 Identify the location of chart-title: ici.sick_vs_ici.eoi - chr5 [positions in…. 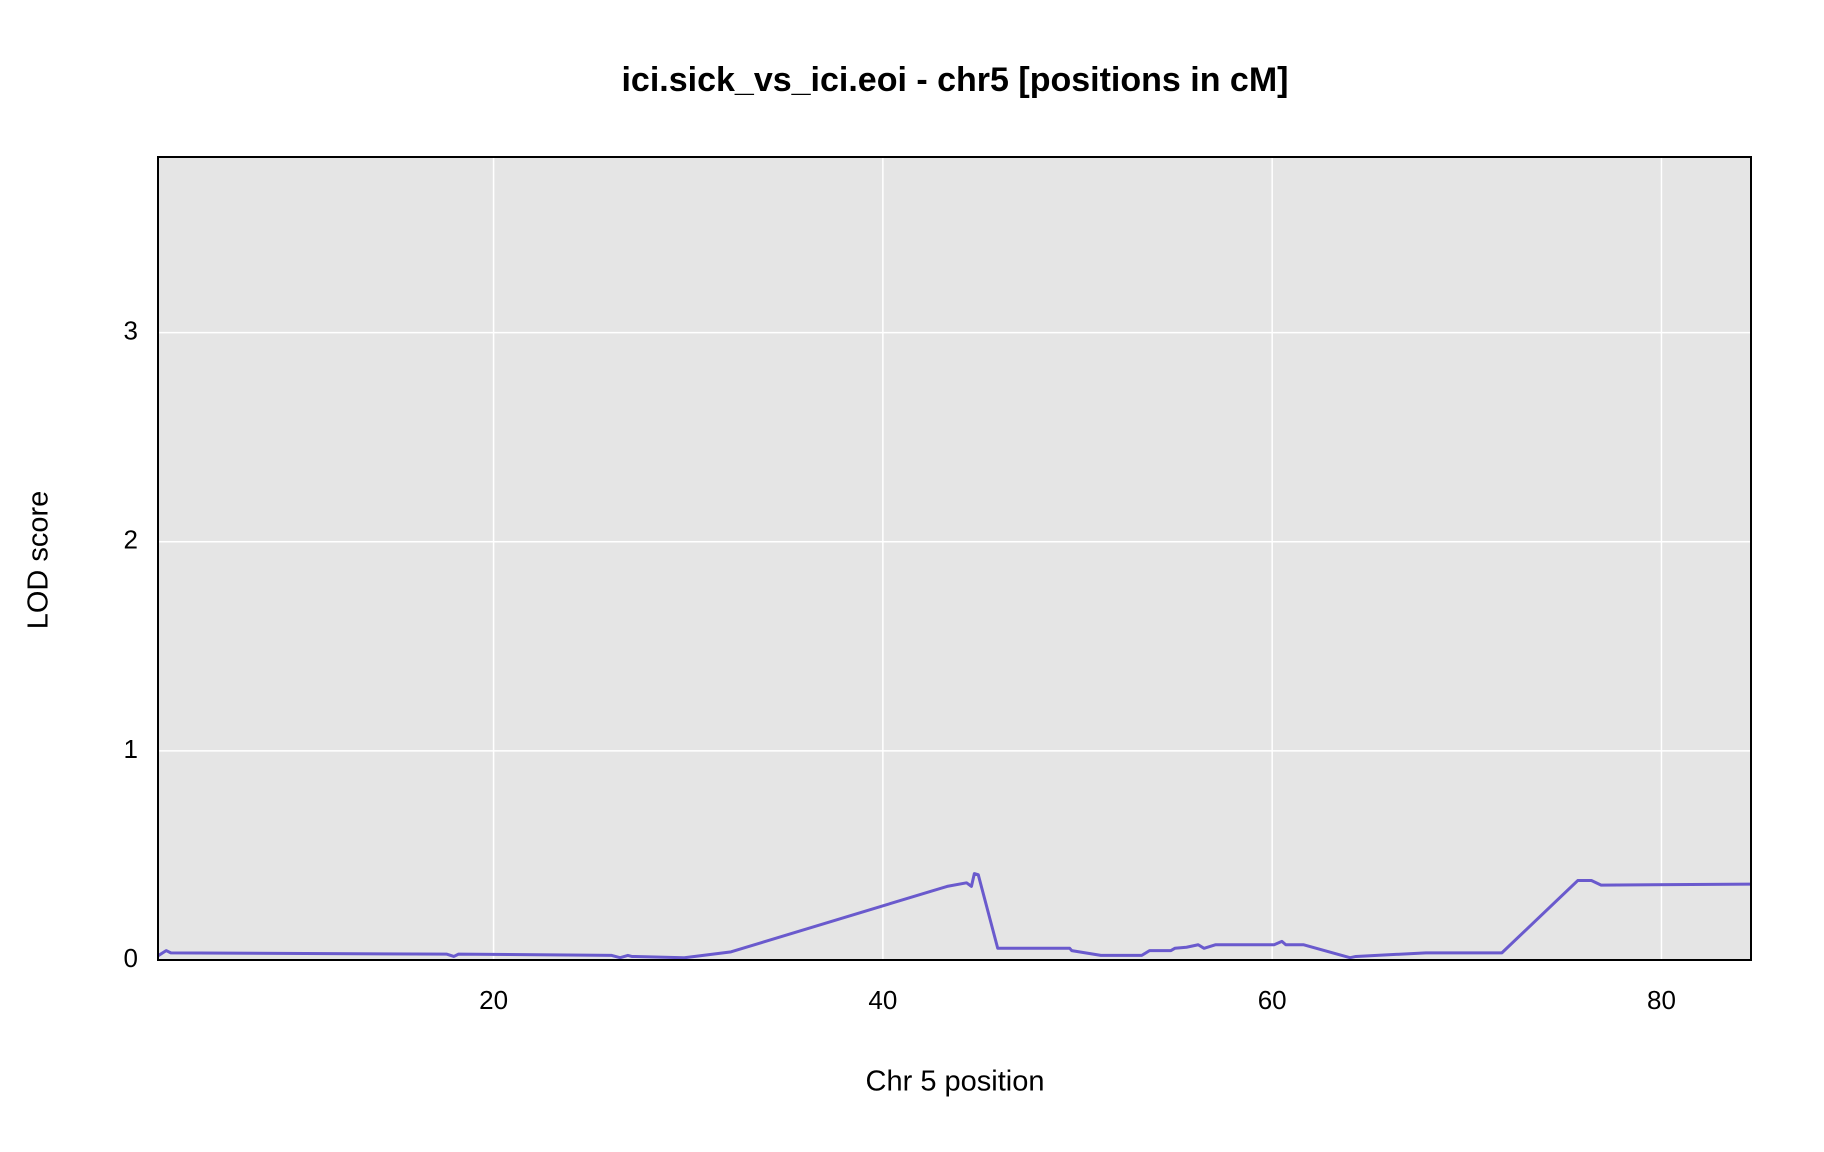
(954, 80).